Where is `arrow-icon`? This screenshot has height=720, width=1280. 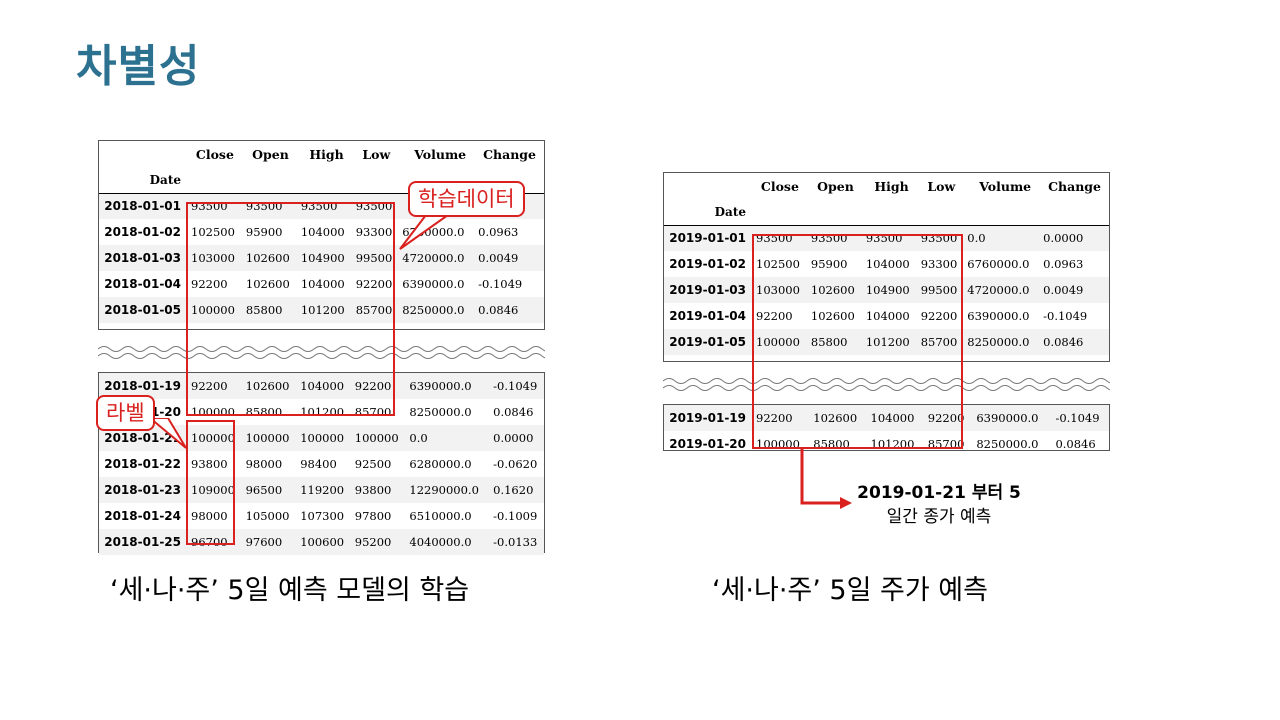 arrow-icon is located at coordinates (826, 478).